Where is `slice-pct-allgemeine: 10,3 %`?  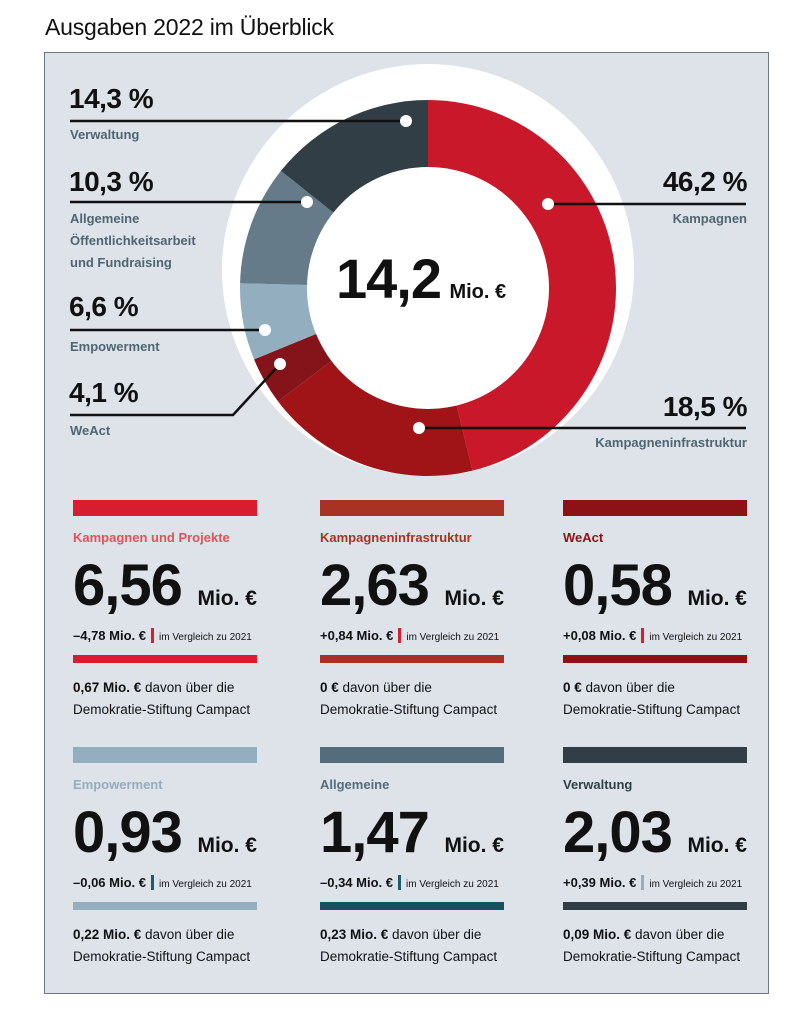 slice-pct-allgemeine: 10,3 % is located at coordinates (111, 181).